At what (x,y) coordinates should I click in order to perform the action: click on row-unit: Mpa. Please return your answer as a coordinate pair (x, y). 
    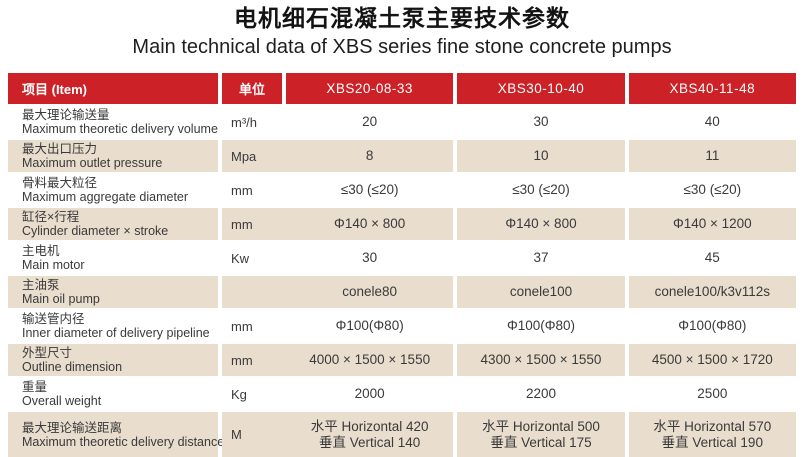
    Looking at the image, I should click on (254, 156).